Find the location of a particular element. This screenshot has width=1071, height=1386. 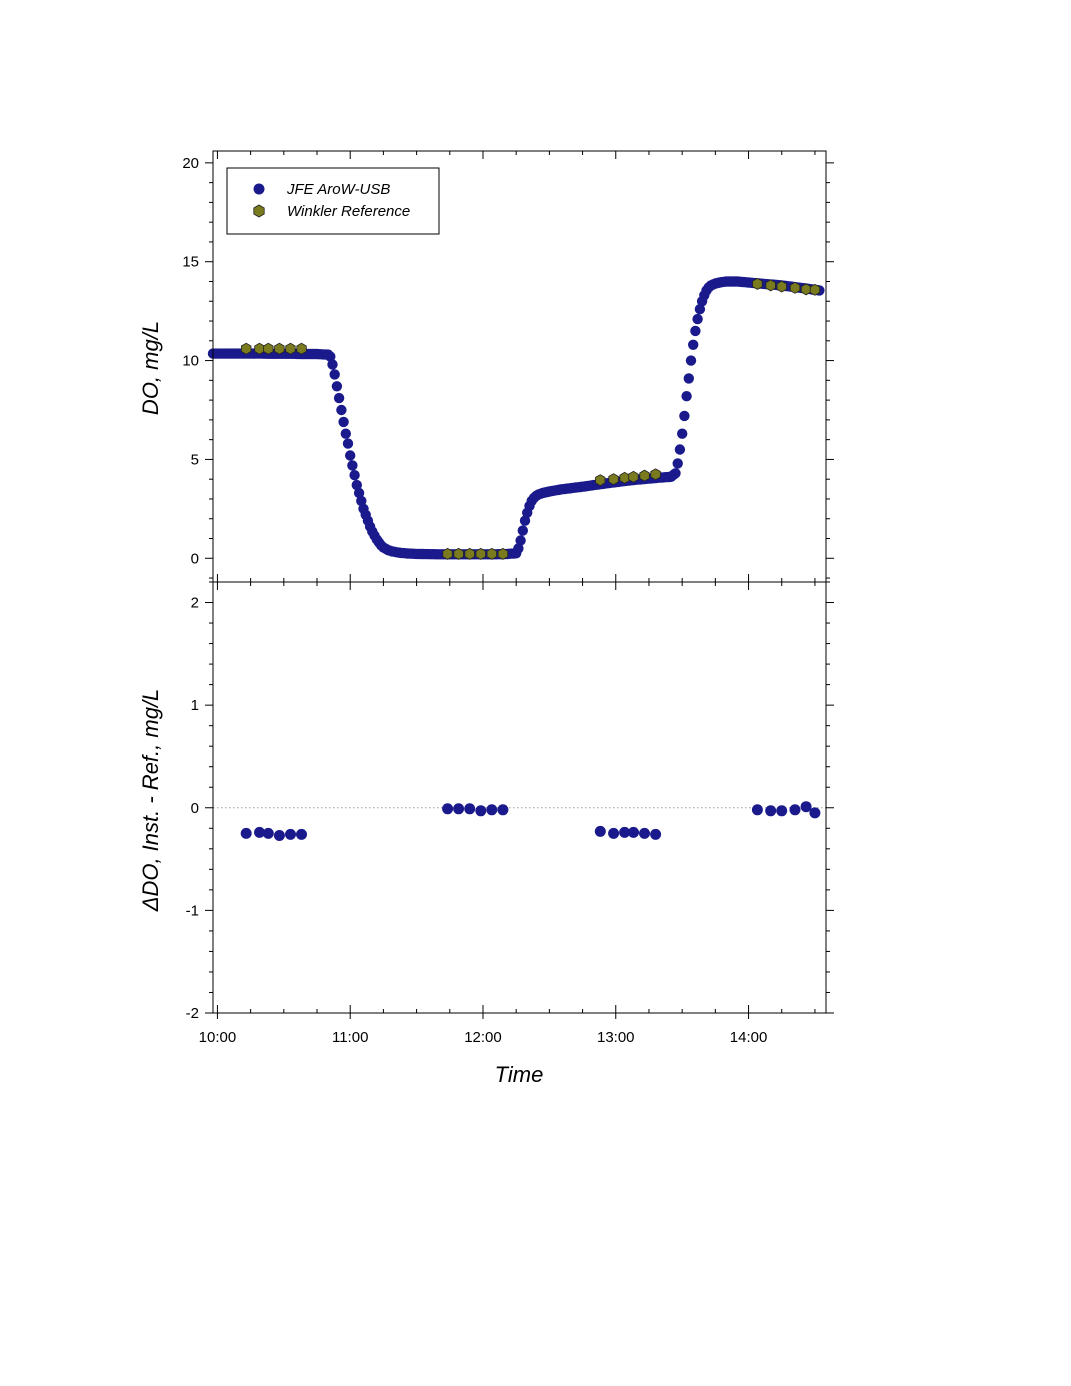

y-tick-label: -1 is located at coordinates (192, 910).